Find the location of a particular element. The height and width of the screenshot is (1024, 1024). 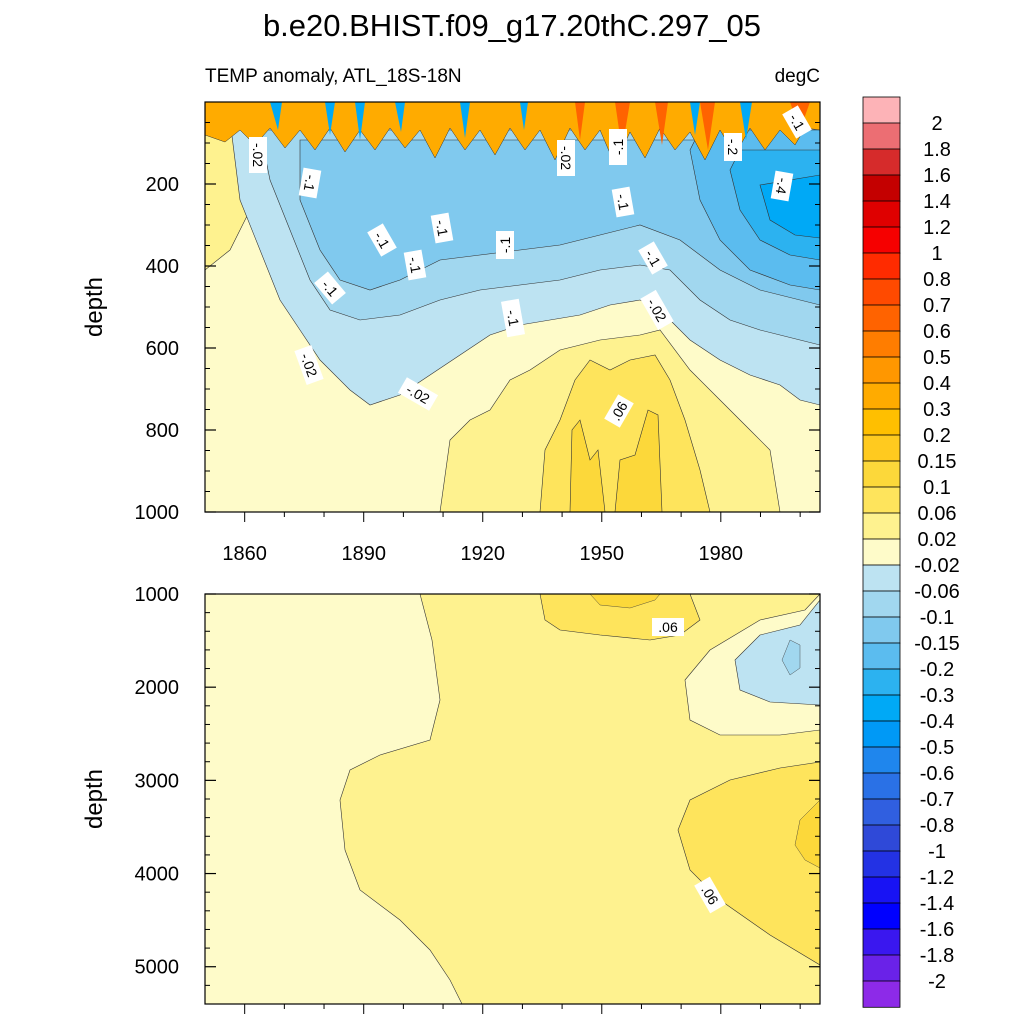

y-tick-label: 800 is located at coordinates (162, 431).